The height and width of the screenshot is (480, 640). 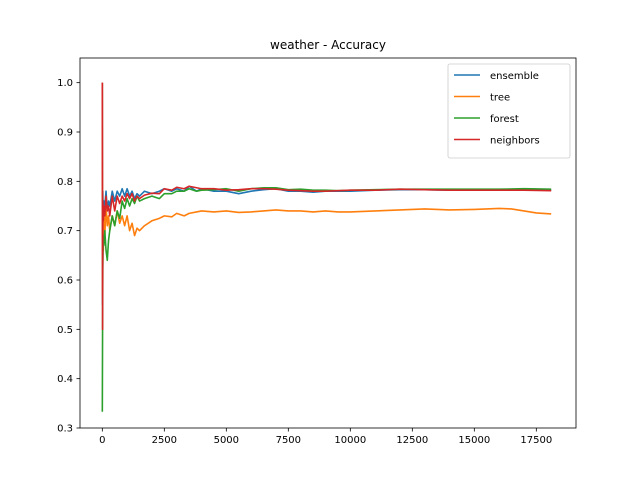 What do you see at coordinates (226, 440) in the screenshot?
I see `x-tick-label: 5000` at bounding box center [226, 440].